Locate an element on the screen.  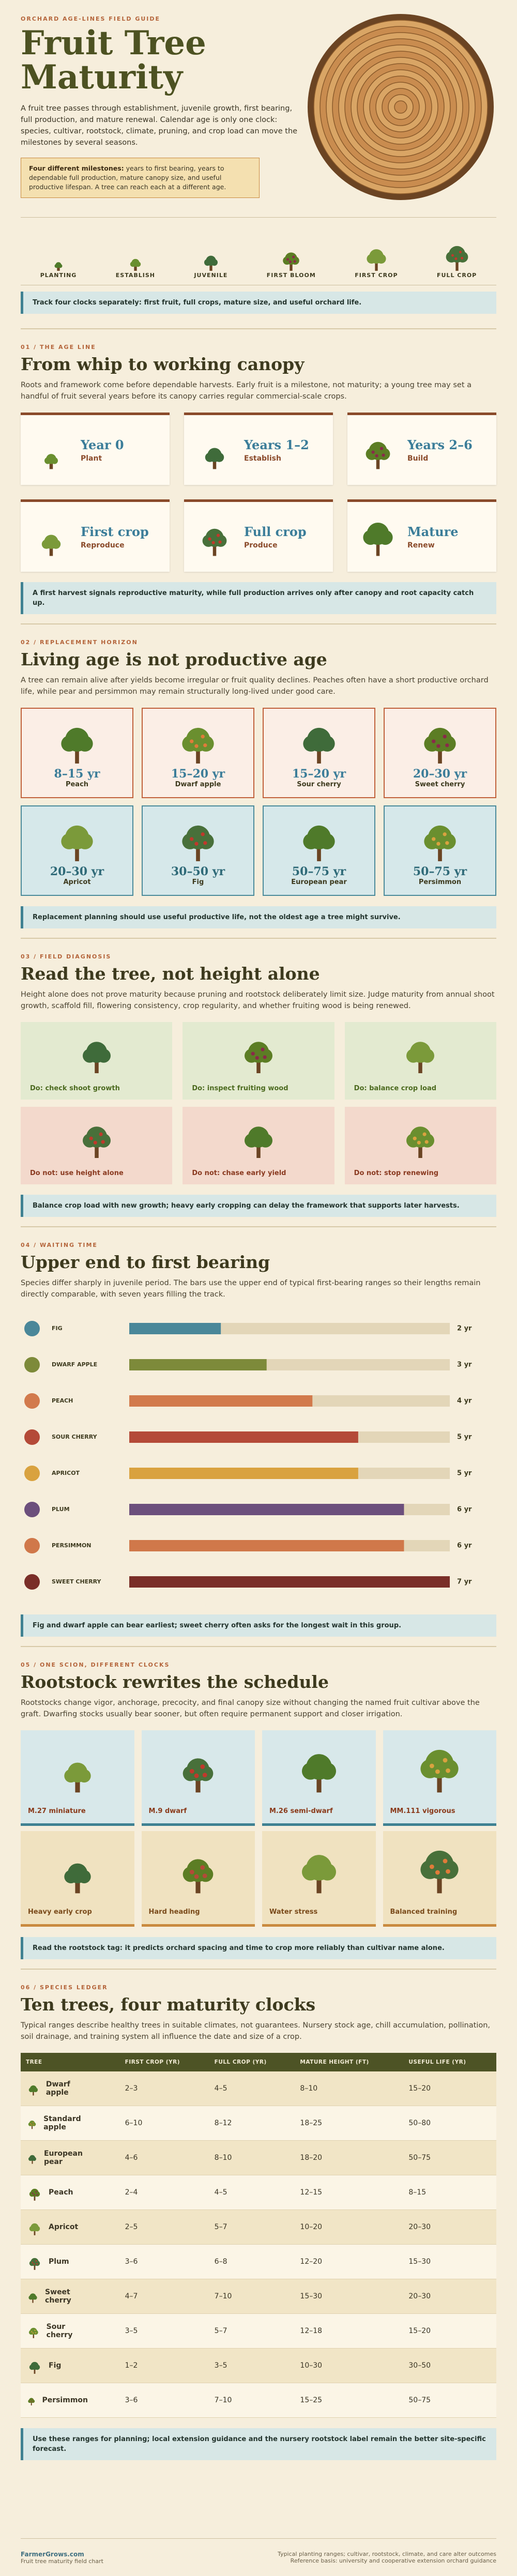
table-cell: 8–15 is located at coordinates (450, 2192).